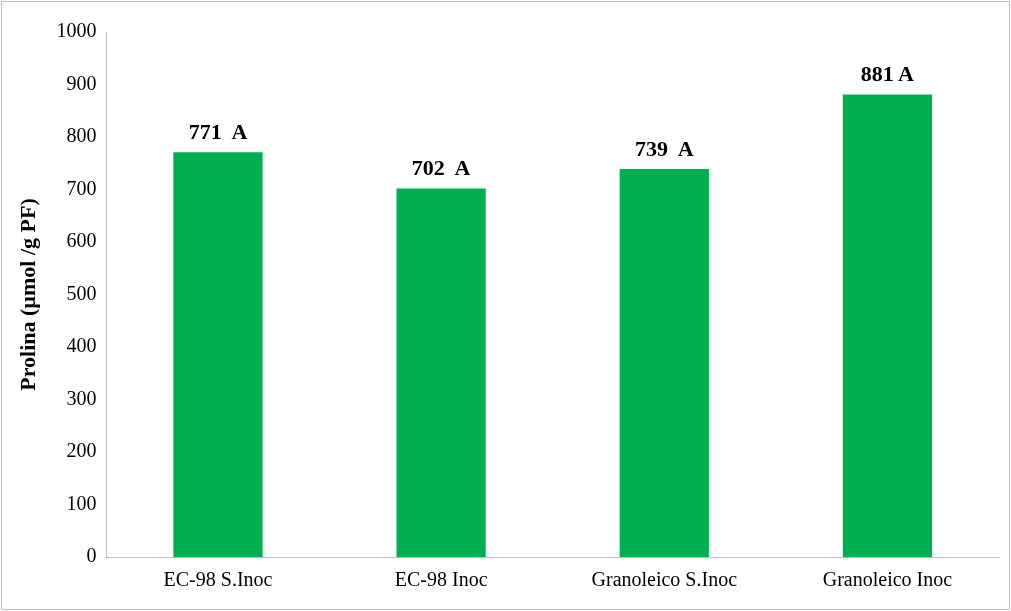 Image resolution: width=1011 pixels, height=611 pixels. Describe the element at coordinates (441, 168) in the screenshot. I see `data-label: 702 A` at that location.